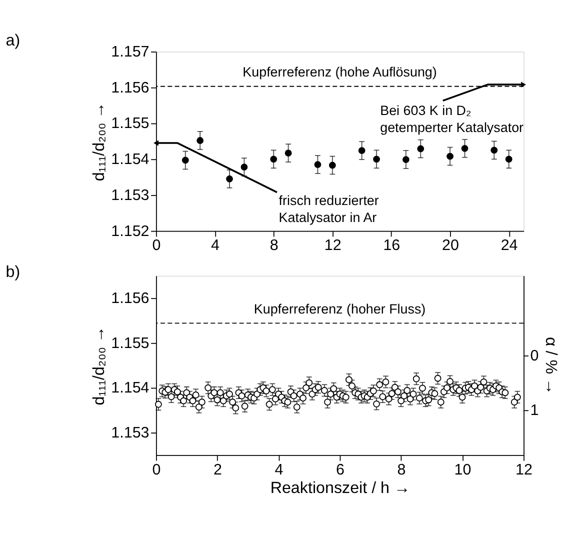  What do you see at coordinates (340, 308) in the screenshot?
I see `ref-line-label: Kupferreferenz (hoher Fluss)` at bounding box center [340, 308].